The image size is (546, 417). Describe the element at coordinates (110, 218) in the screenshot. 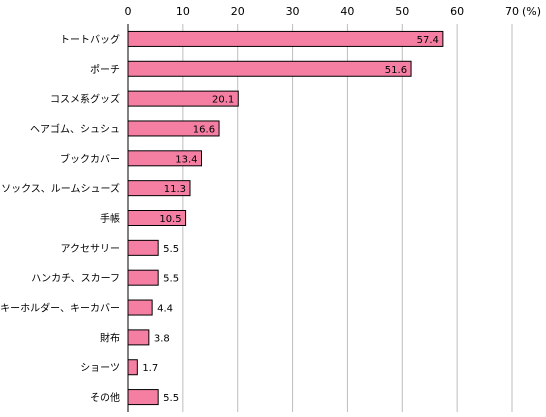

I see `category-label: 手帳` at that location.